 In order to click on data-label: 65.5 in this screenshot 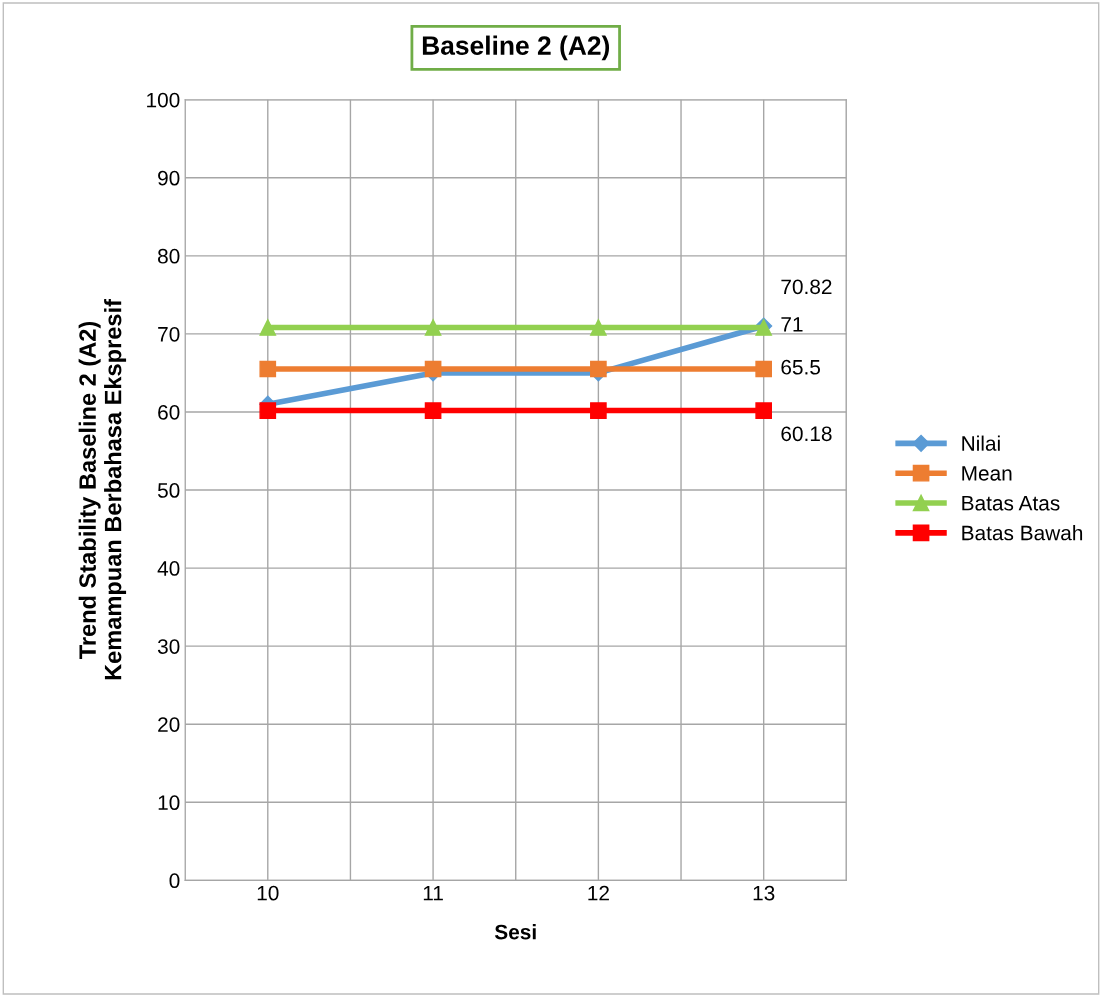, I will do `click(801, 367)`.